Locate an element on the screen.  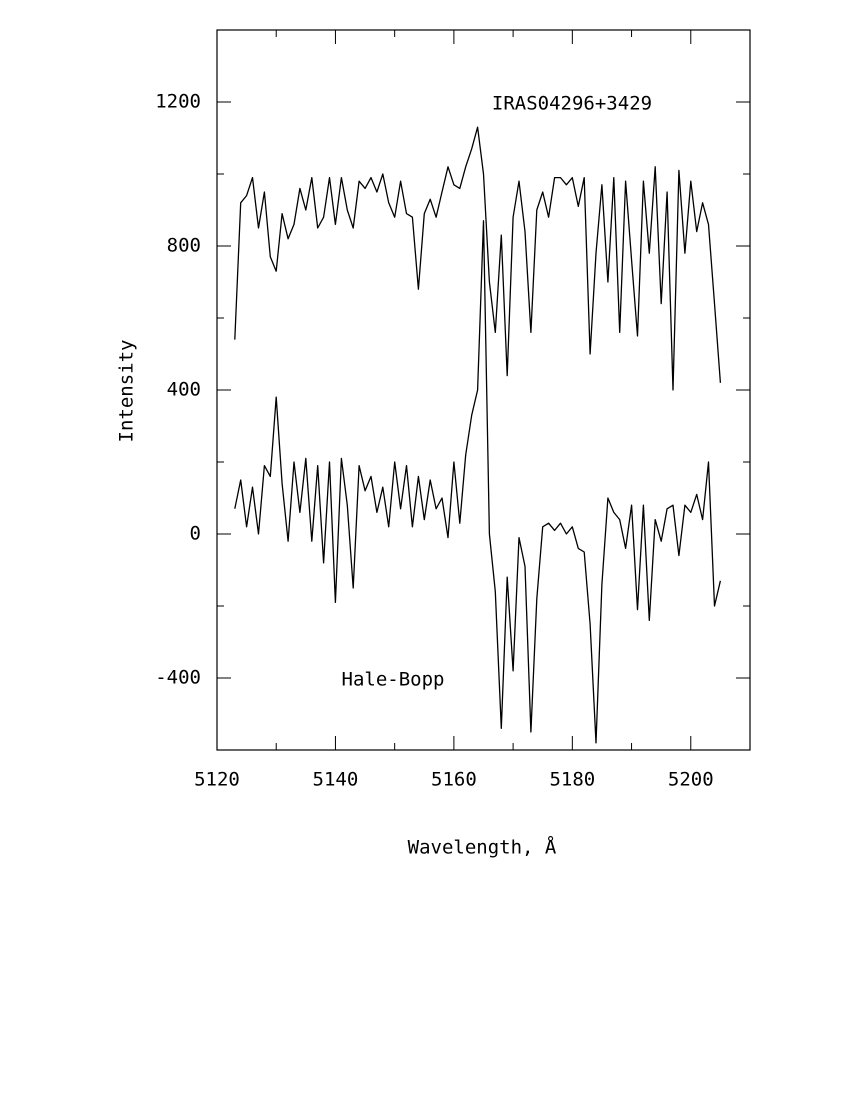
x-axis-label: Wavelength, Å is located at coordinates (482, 847).